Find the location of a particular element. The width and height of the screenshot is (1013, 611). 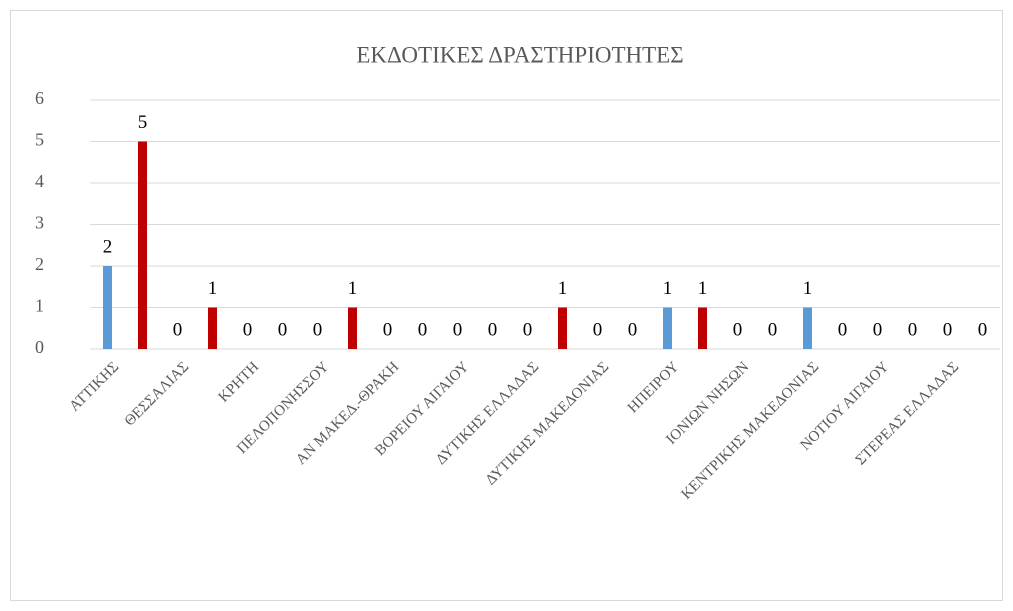

y-tick-label: 2 is located at coordinates (39, 264).